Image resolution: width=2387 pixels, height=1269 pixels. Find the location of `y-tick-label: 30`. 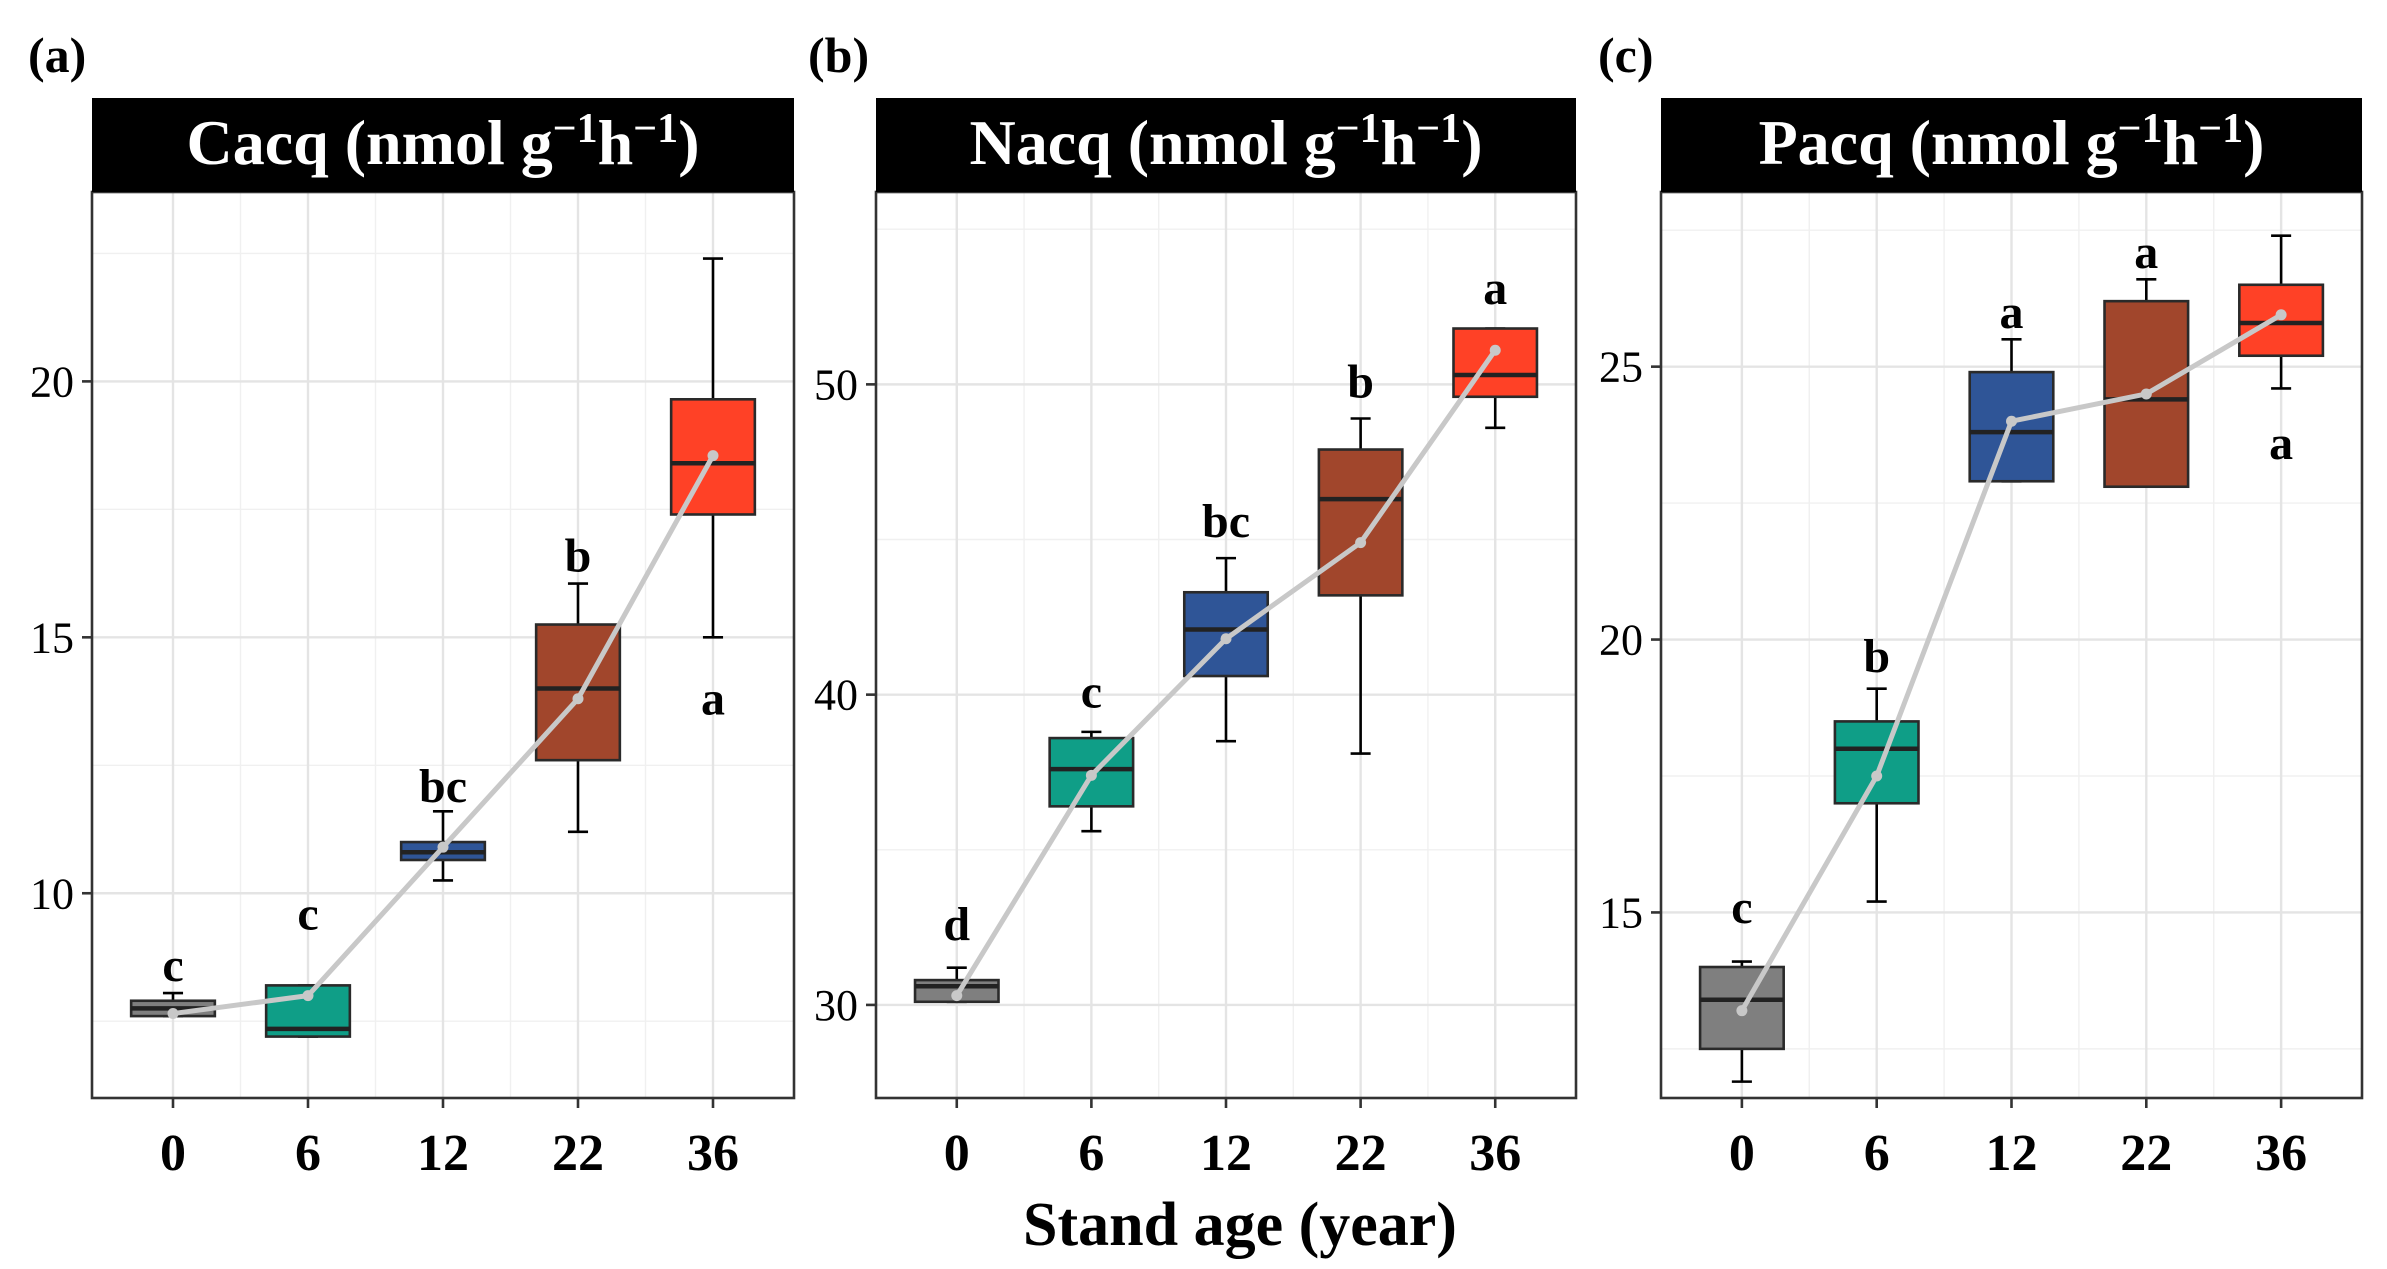

y-tick-label: 30 is located at coordinates (836, 1005).